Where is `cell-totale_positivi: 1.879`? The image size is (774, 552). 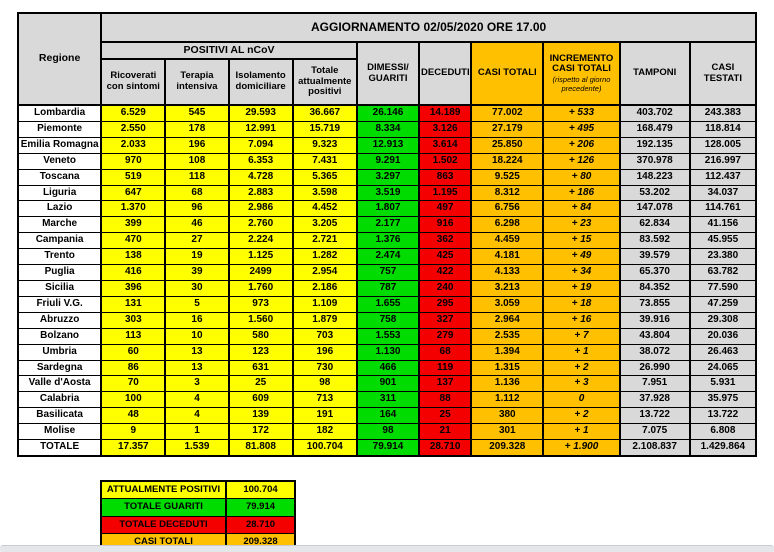 cell-totale_positivi: 1.879 is located at coordinates (324, 320).